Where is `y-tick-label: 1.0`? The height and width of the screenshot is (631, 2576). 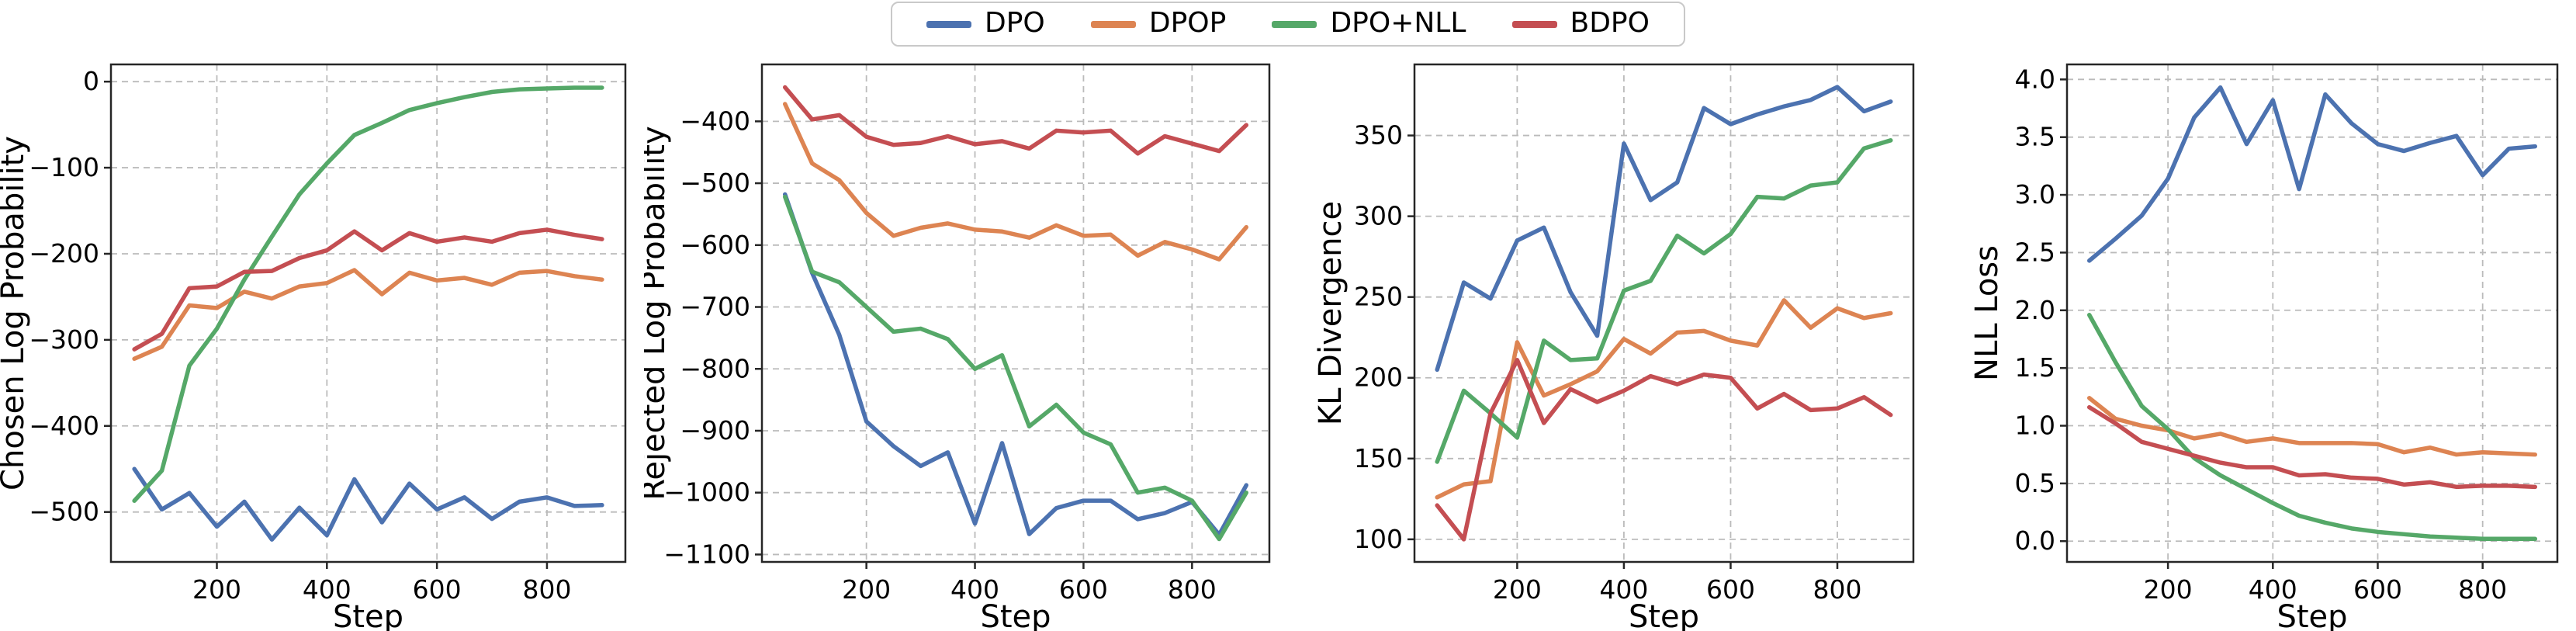
y-tick-label: 1.0 is located at coordinates (2035, 426).